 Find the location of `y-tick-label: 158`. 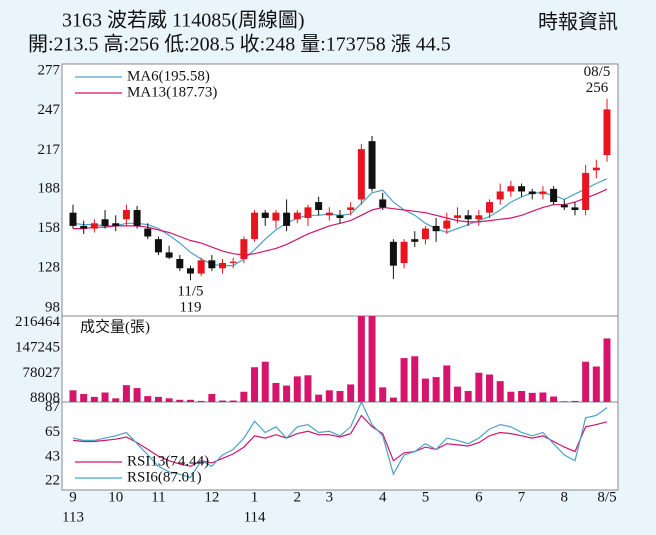

y-tick-label: 158 is located at coordinates (49, 228).